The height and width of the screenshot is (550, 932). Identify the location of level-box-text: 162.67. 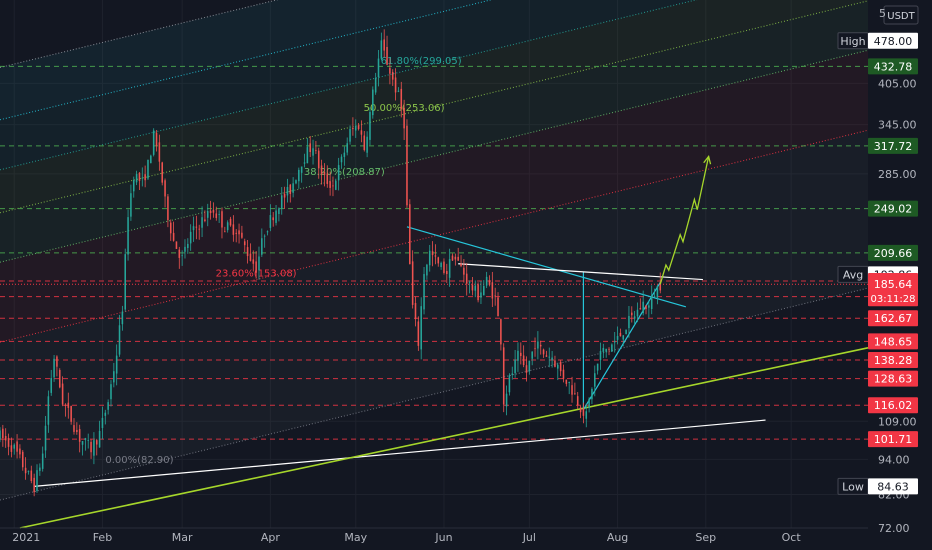
(893, 318).